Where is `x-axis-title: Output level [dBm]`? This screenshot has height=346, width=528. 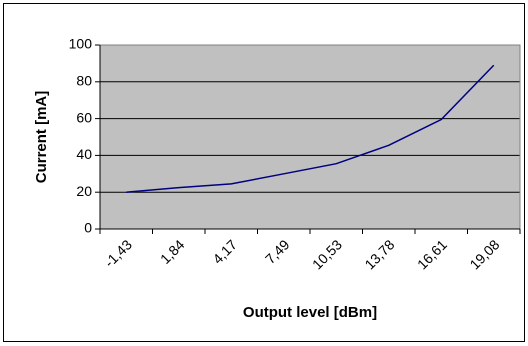 x-axis-title: Output level [dBm] is located at coordinates (310, 312).